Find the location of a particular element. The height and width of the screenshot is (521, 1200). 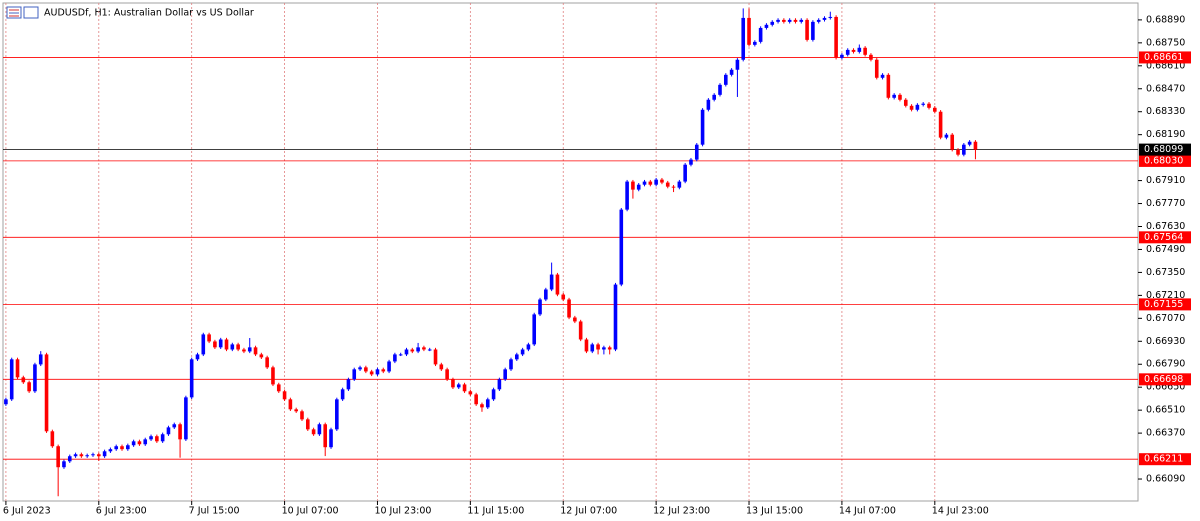

y-tick-label: 0.67490 is located at coordinates (1165, 249).